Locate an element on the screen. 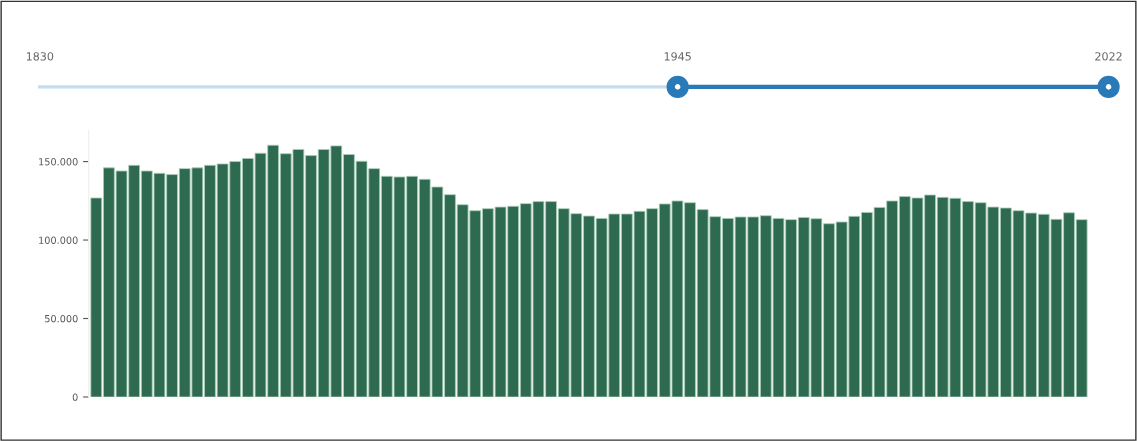 The image size is (1137, 441). text: 1830 is located at coordinates (40, 56).